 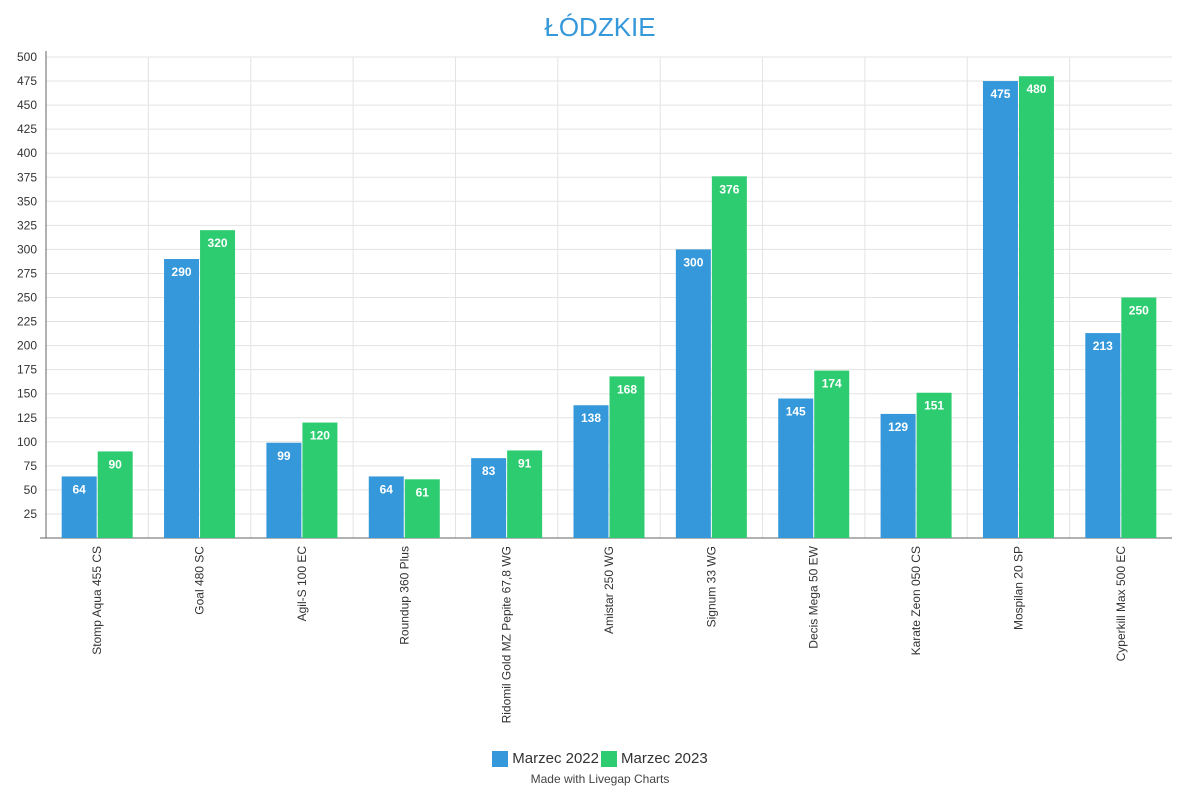 I want to click on y-tick-label: 25, so click(x=31, y=514).